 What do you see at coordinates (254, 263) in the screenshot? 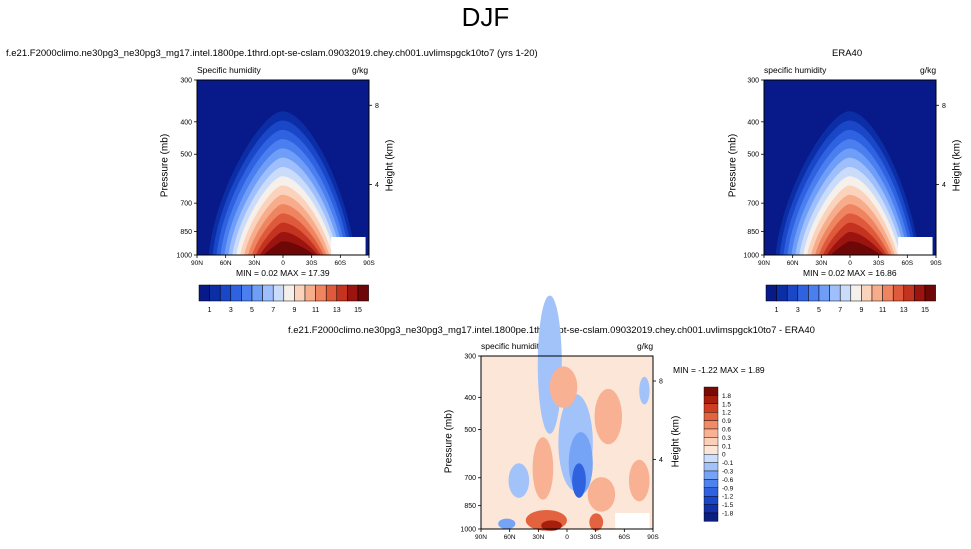
I see `model-xtick-label: 30N` at bounding box center [254, 263].